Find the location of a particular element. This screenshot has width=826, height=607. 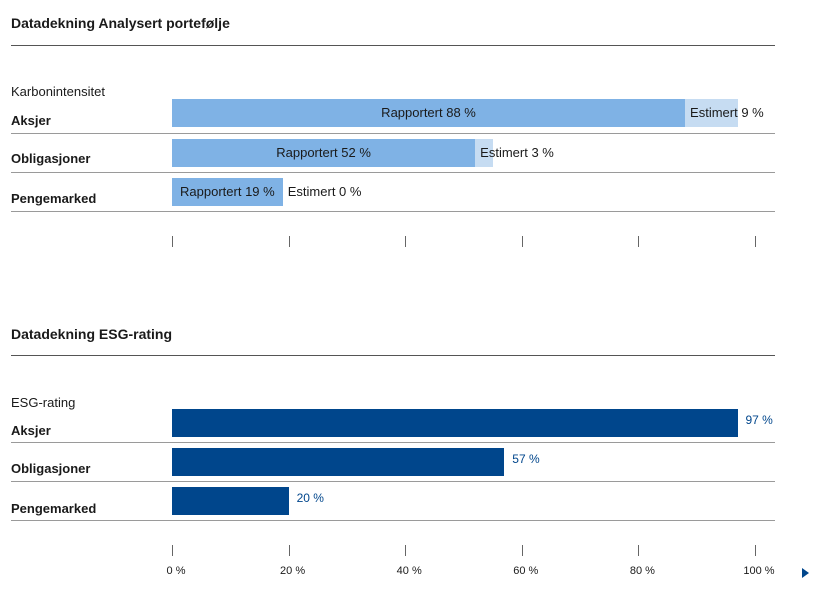

axis-tick-label: 40 % is located at coordinates (409, 571).